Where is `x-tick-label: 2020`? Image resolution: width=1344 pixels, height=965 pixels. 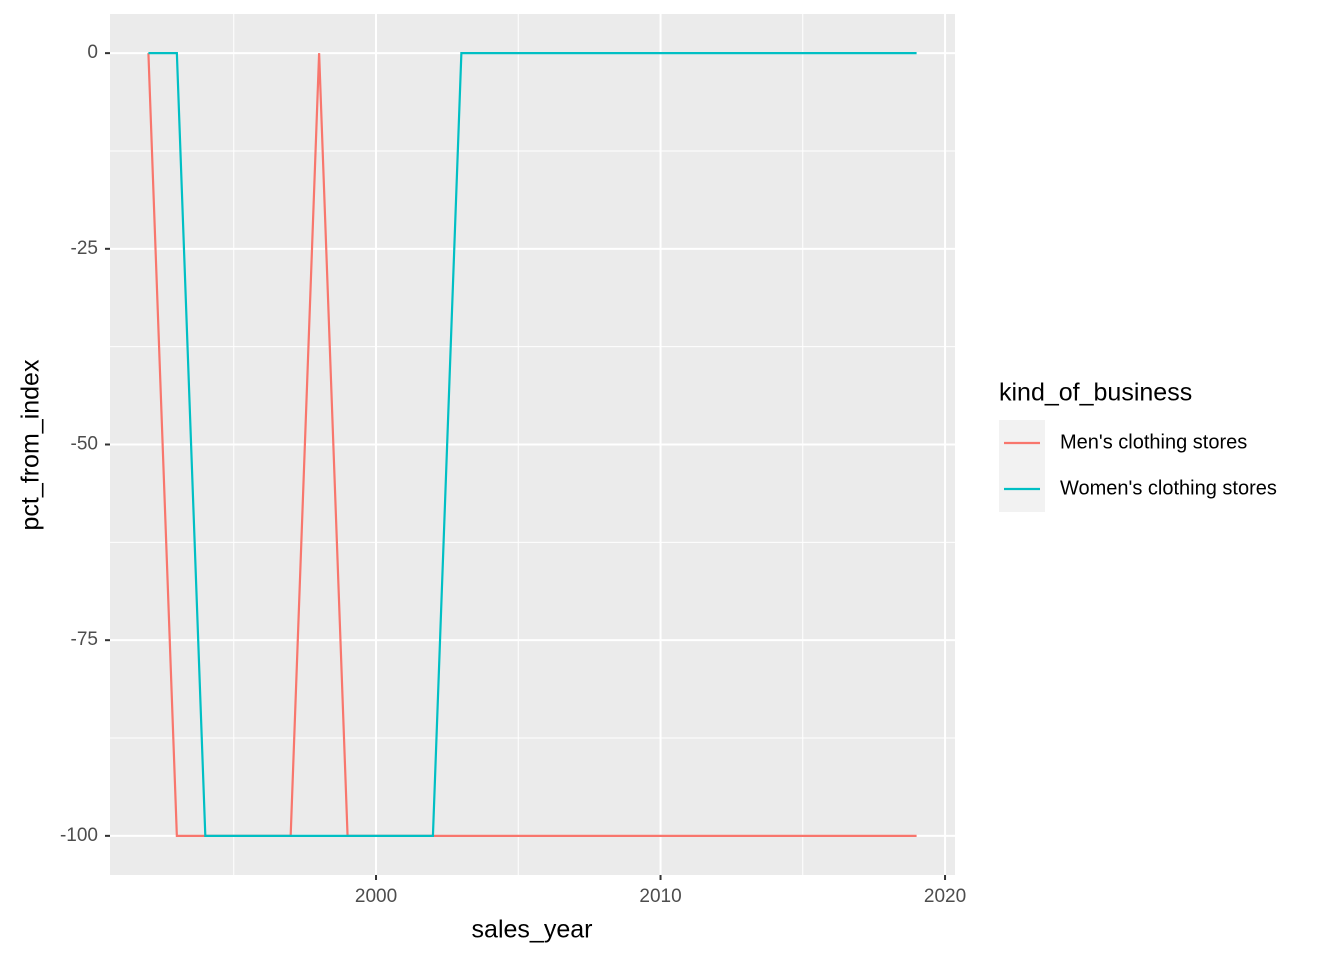 x-tick-label: 2020 is located at coordinates (945, 896).